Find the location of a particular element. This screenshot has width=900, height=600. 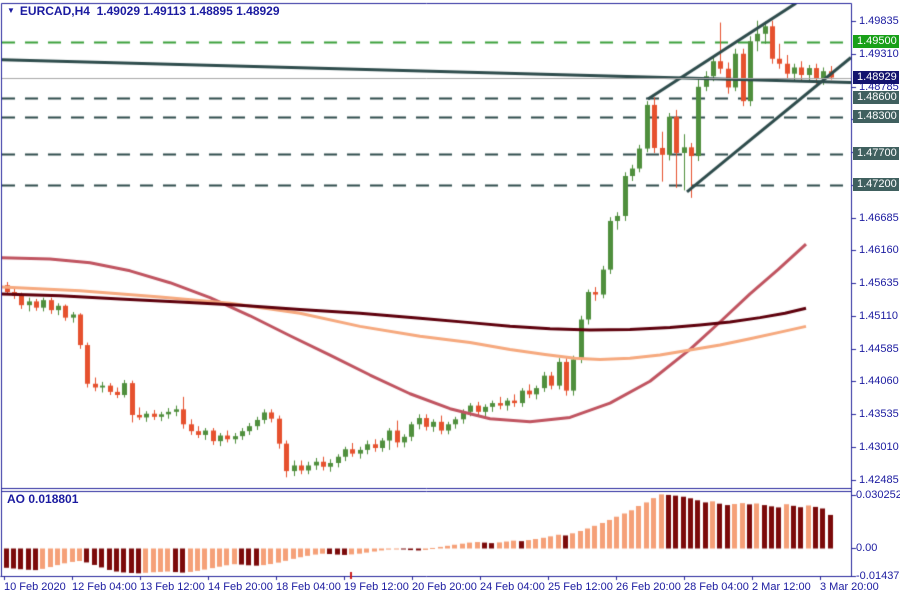

price-axis-label: 1.49310 is located at coordinates (879, 54).